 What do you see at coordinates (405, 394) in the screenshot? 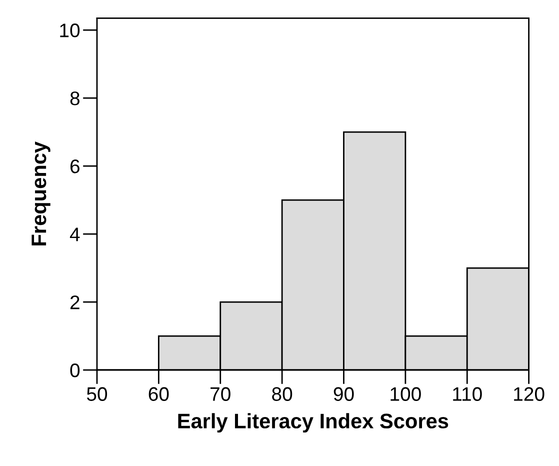
I see `x-tick-label: 100` at bounding box center [405, 394].